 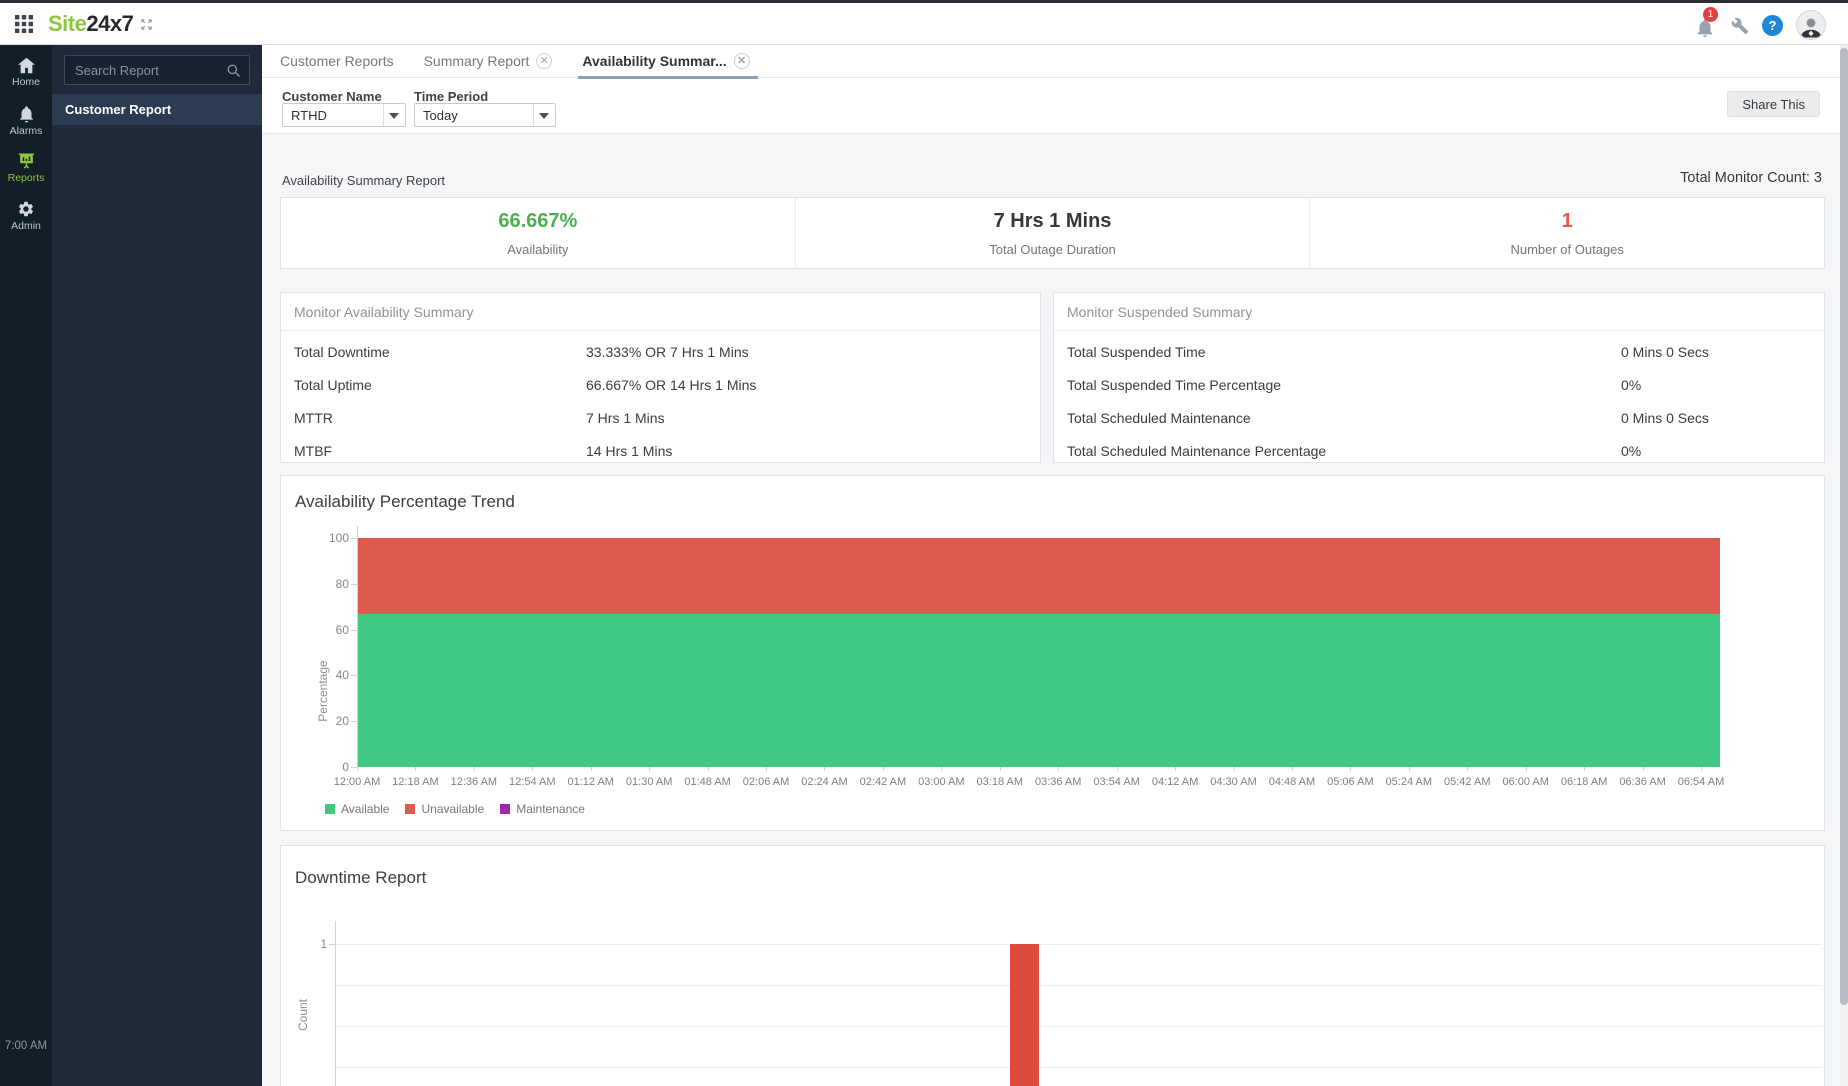 What do you see at coordinates (1773, 104) in the screenshot?
I see `share-this-button: Share This` at bounding box center [1773, 104].